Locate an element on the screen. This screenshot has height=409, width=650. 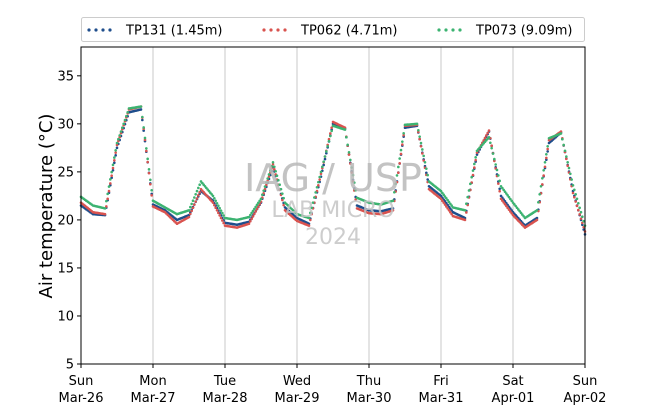
y-axis-label: Air temperature (°C) is located at coordinates (46, 206).